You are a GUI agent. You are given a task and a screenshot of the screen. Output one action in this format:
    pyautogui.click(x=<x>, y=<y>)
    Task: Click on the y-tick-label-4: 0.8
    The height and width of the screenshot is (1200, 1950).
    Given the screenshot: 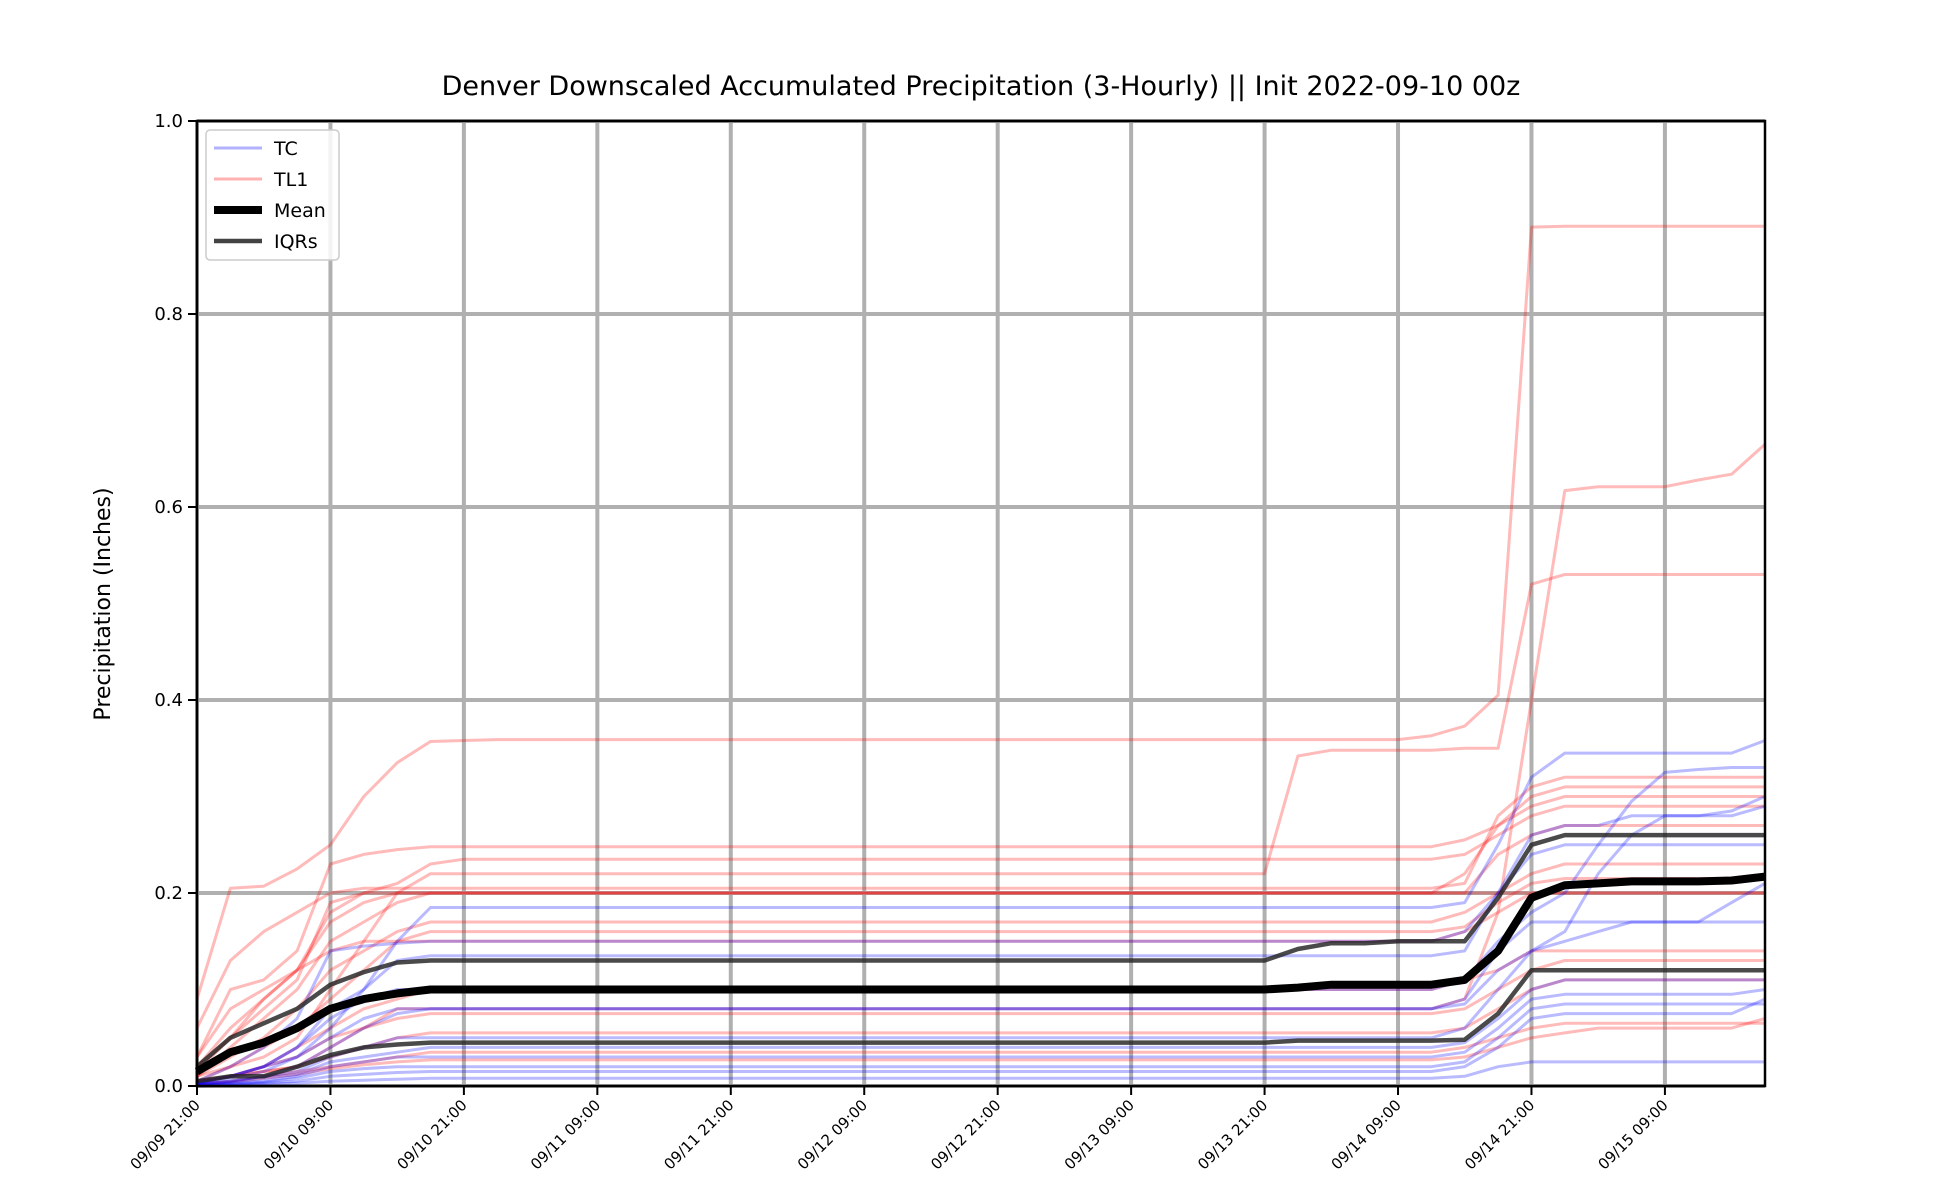 What is the action you would take?
    pyautogui.click(x=168, y=314)
    